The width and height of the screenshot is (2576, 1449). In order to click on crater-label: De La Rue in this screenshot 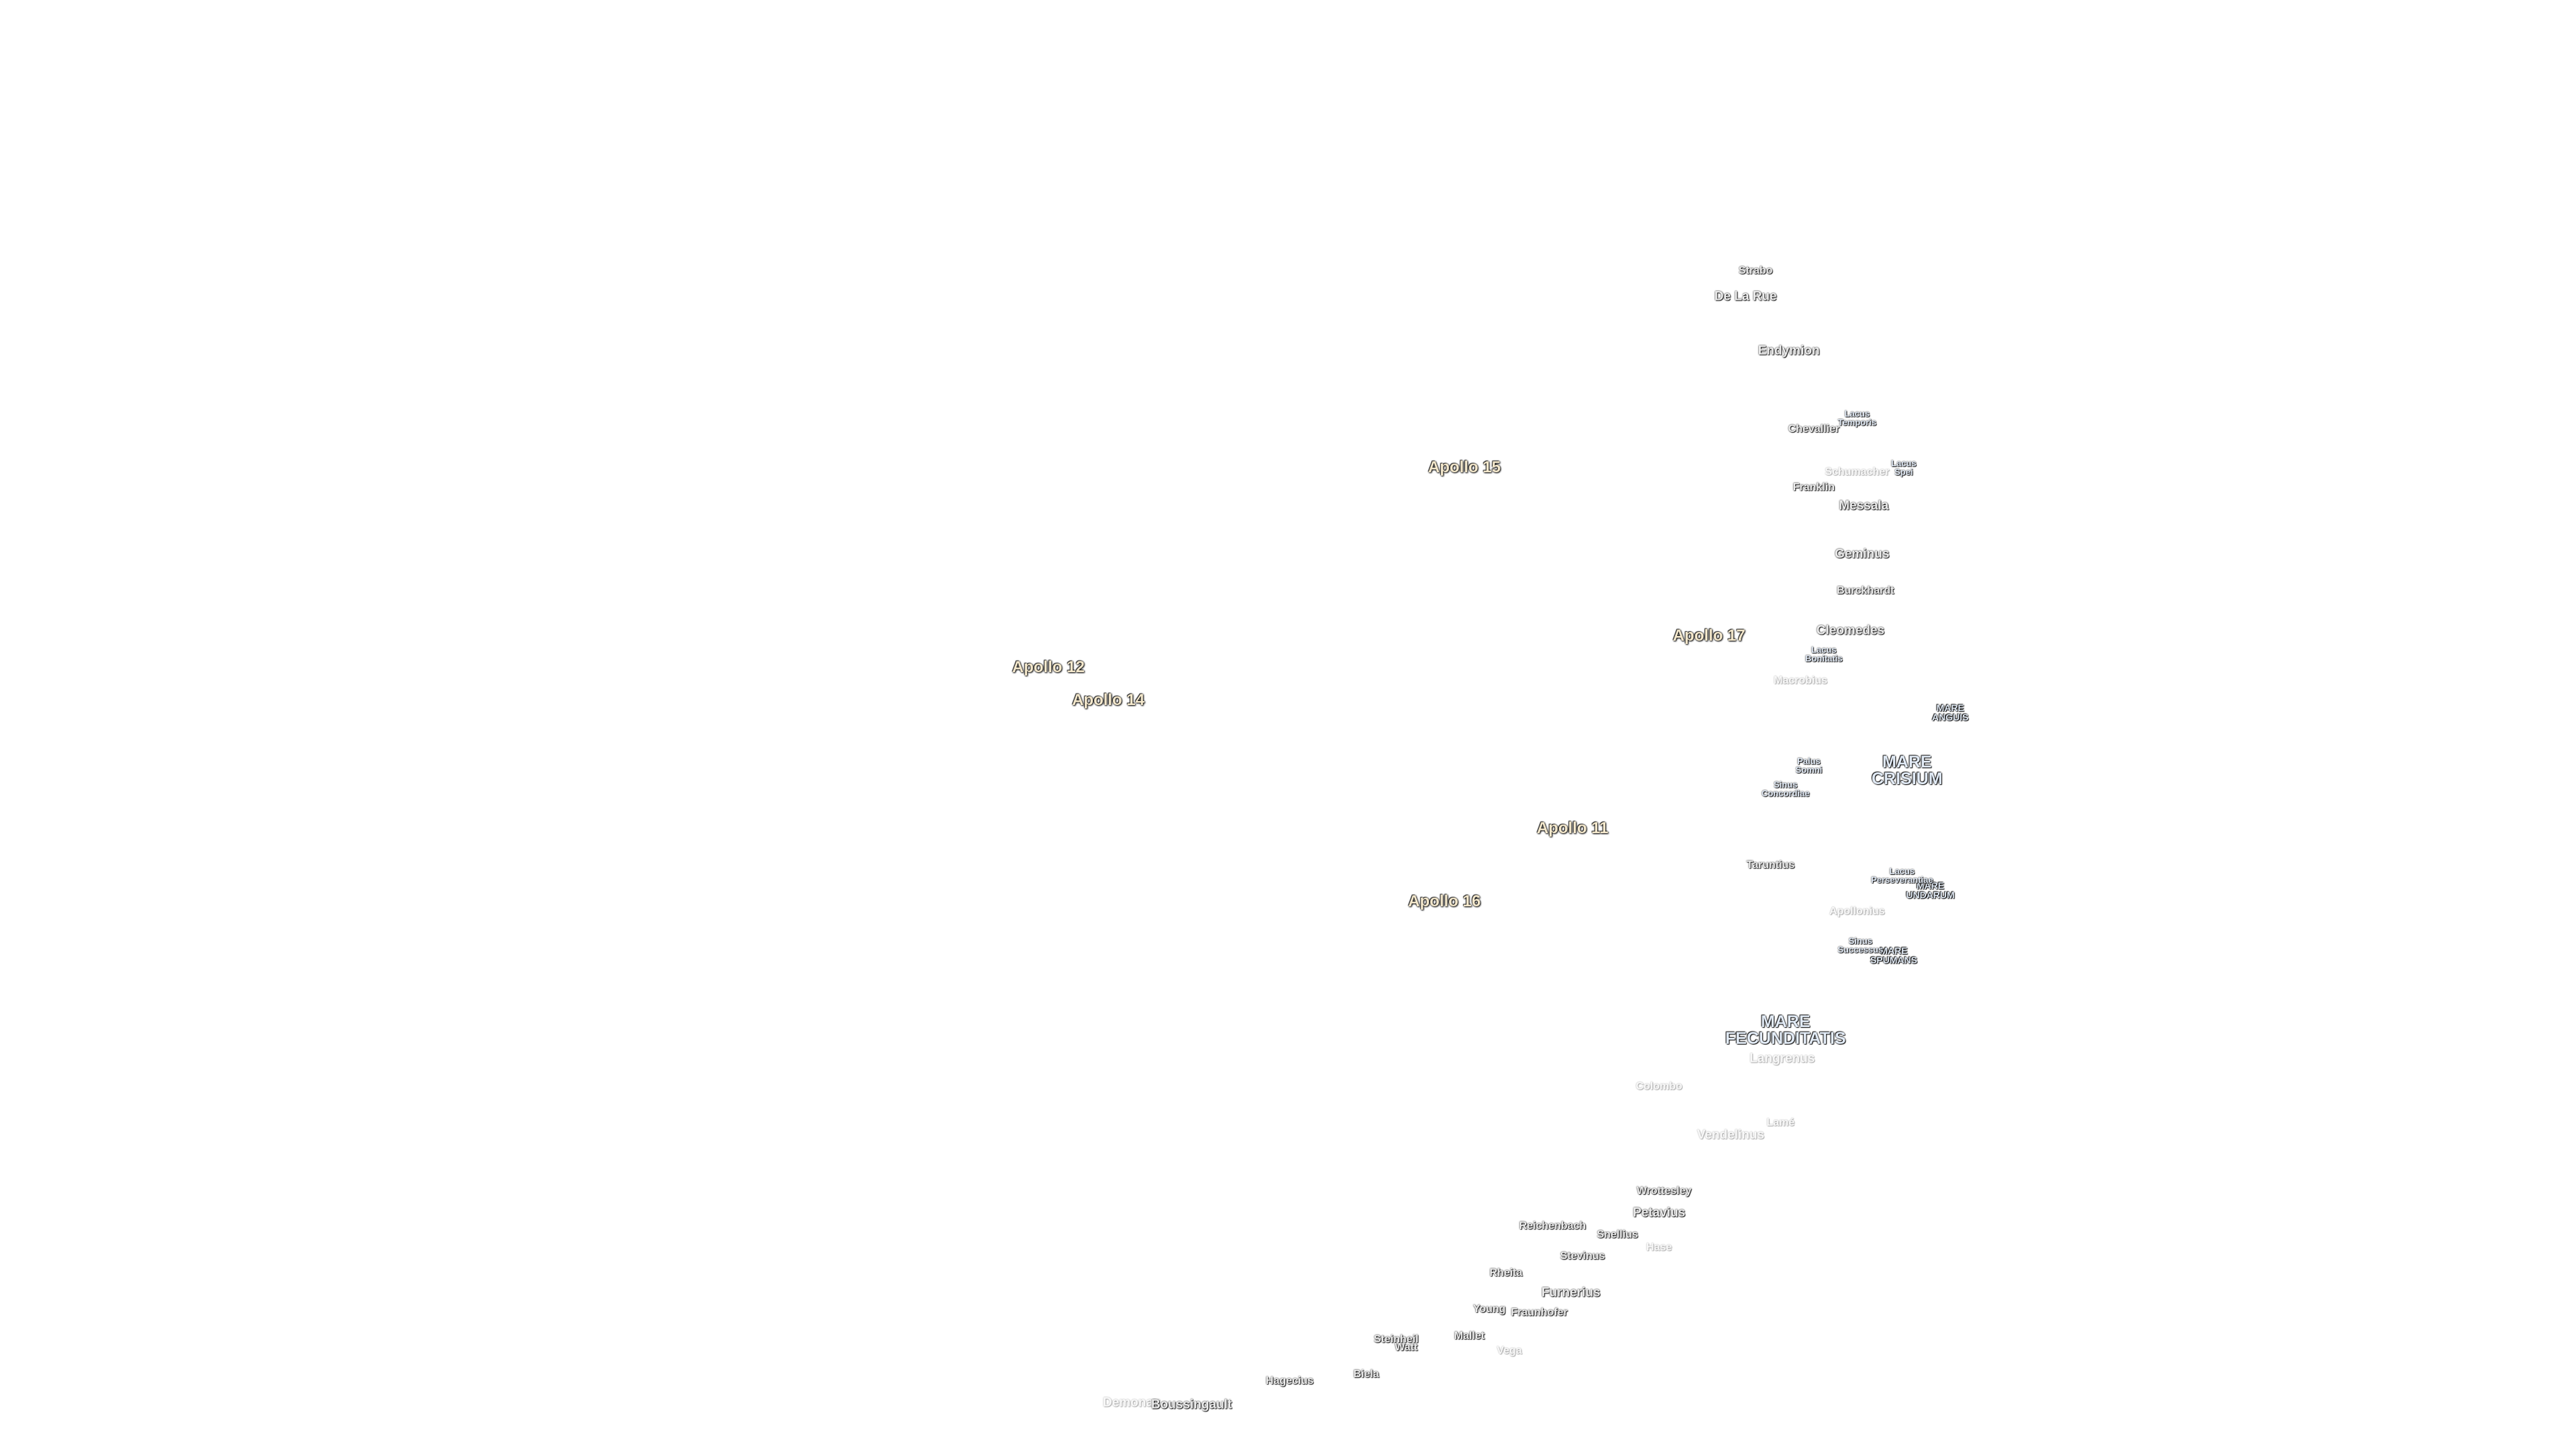, I will do `click(1745, 296)`.